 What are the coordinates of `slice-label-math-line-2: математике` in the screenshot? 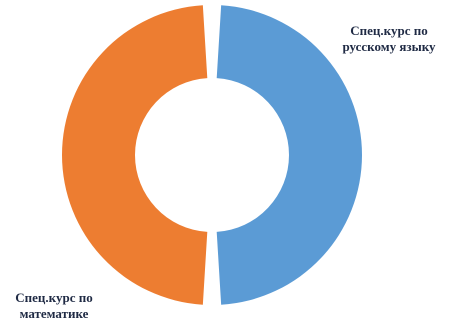 It's located at (54, 313).